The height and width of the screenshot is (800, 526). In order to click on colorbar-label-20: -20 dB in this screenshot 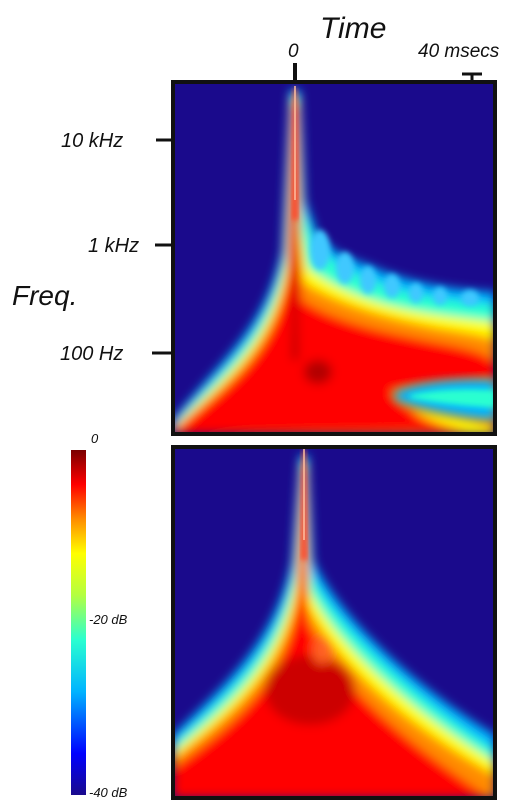, I will do `click(108, 619)`.